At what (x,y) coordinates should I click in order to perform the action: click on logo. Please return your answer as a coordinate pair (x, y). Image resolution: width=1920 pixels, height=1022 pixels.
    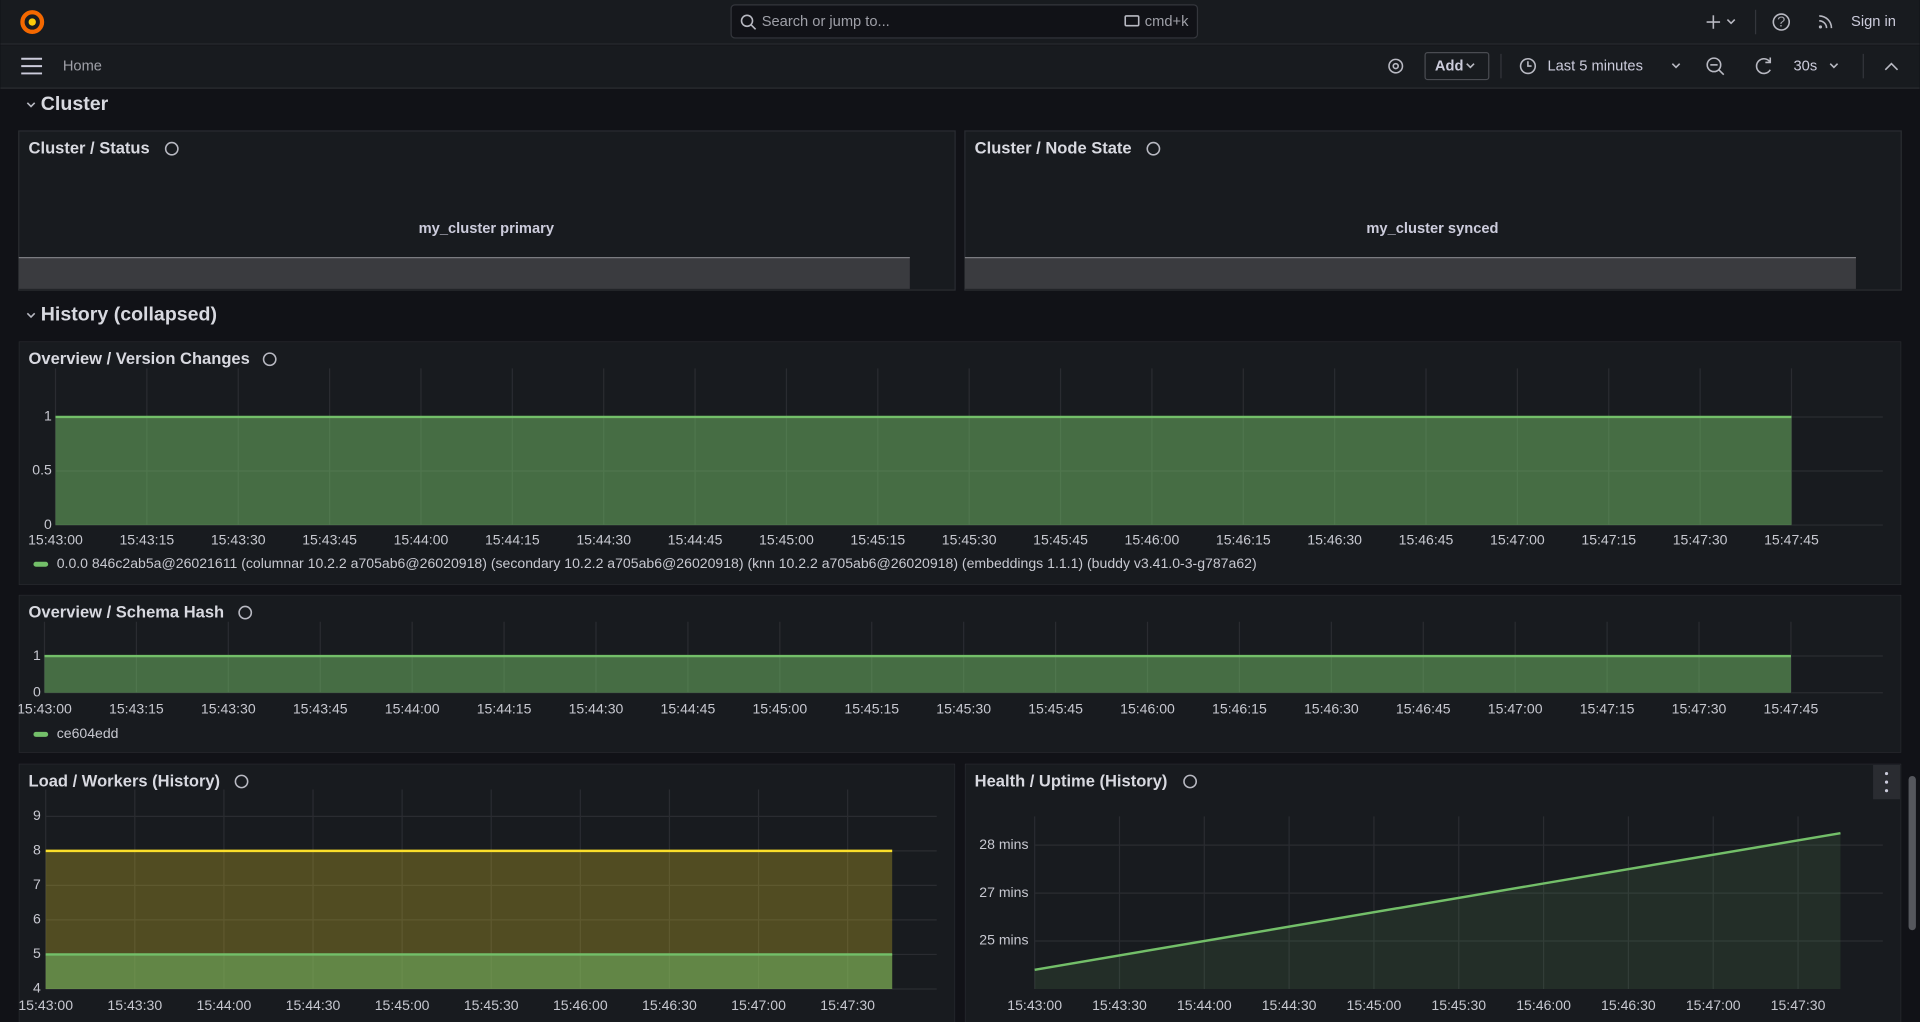
    Looking at the image, I should click on (32, 22).